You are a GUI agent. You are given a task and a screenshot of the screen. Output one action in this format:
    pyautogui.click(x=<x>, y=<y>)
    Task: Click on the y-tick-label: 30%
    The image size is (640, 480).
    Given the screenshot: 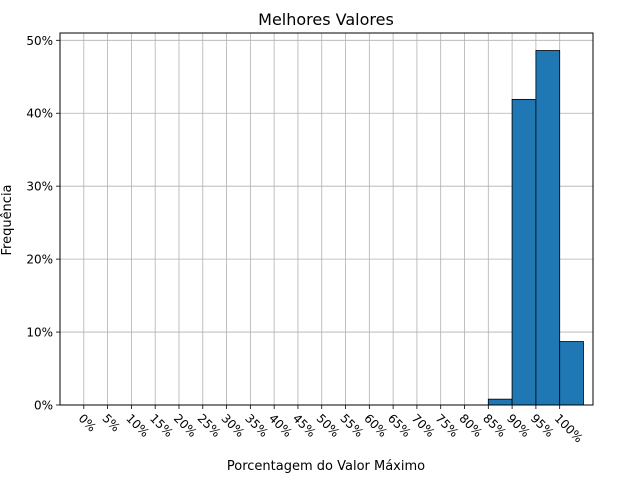 What is the action you would take?
    pyautogui.click(x=39, y=187)
    